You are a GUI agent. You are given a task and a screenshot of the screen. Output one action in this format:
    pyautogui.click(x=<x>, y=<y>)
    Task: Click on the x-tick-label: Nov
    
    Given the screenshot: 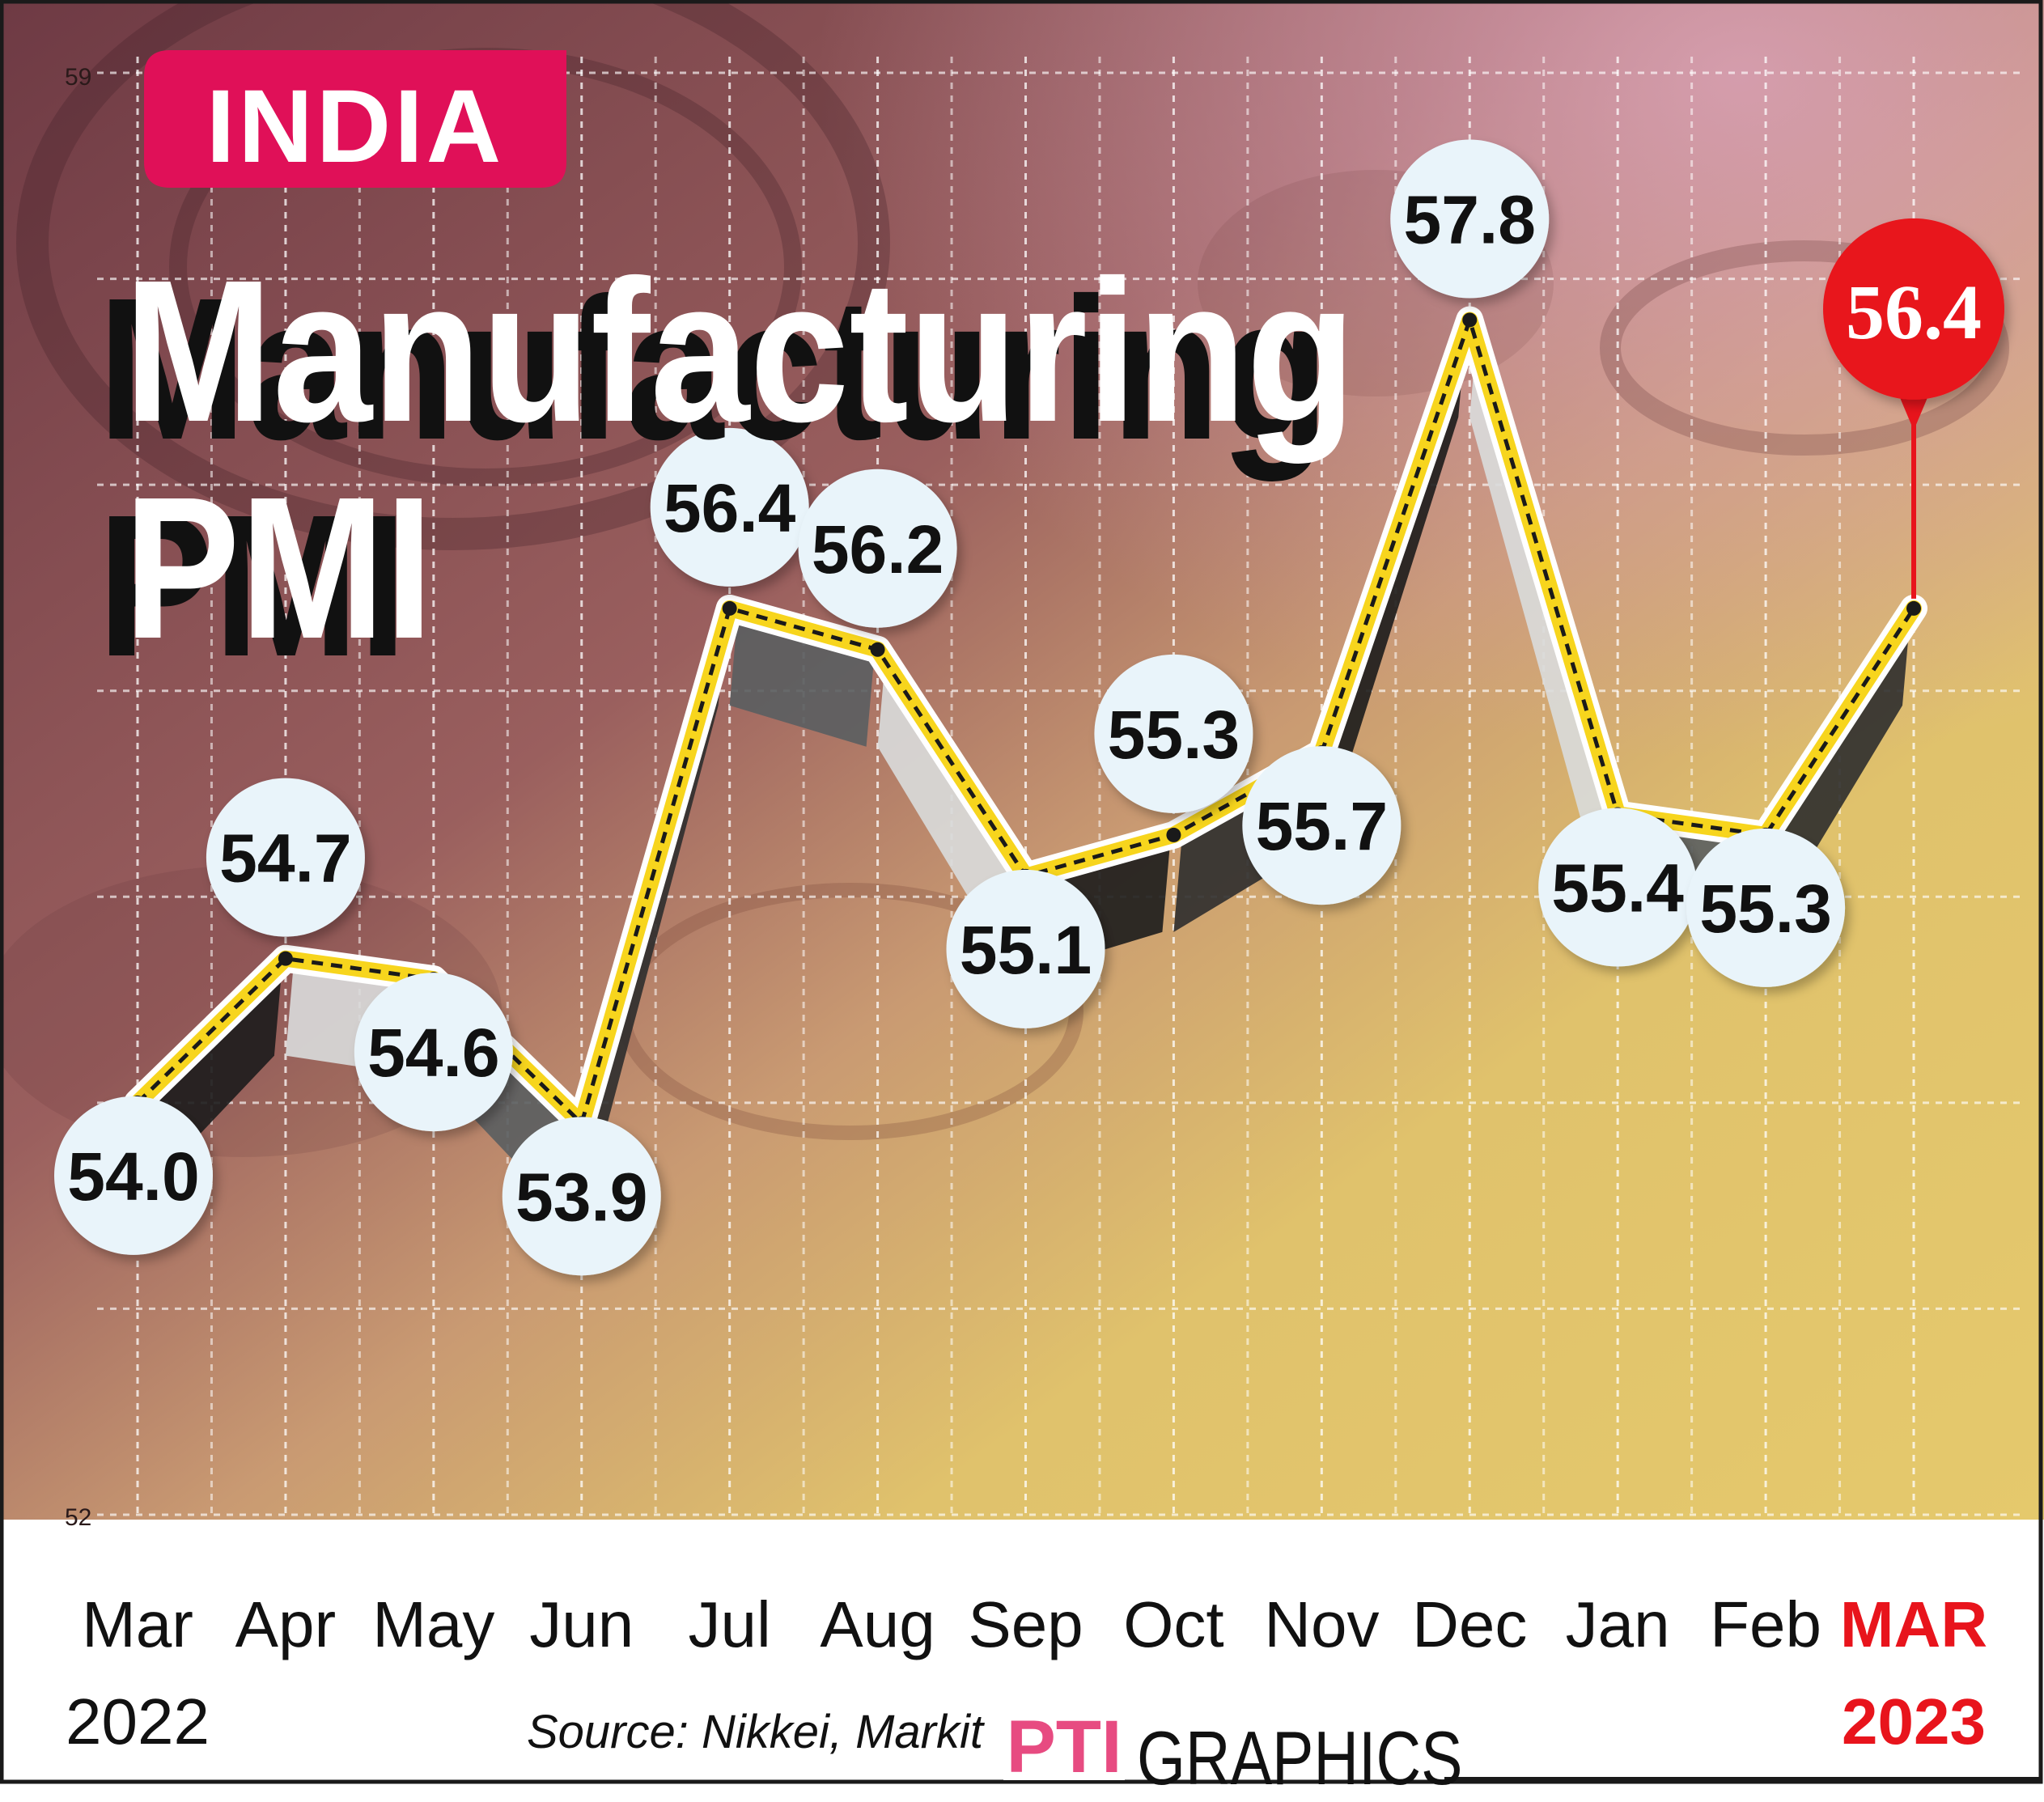 What is the action you would take?
    pyautogui.click(x=1321, y=1624)
    